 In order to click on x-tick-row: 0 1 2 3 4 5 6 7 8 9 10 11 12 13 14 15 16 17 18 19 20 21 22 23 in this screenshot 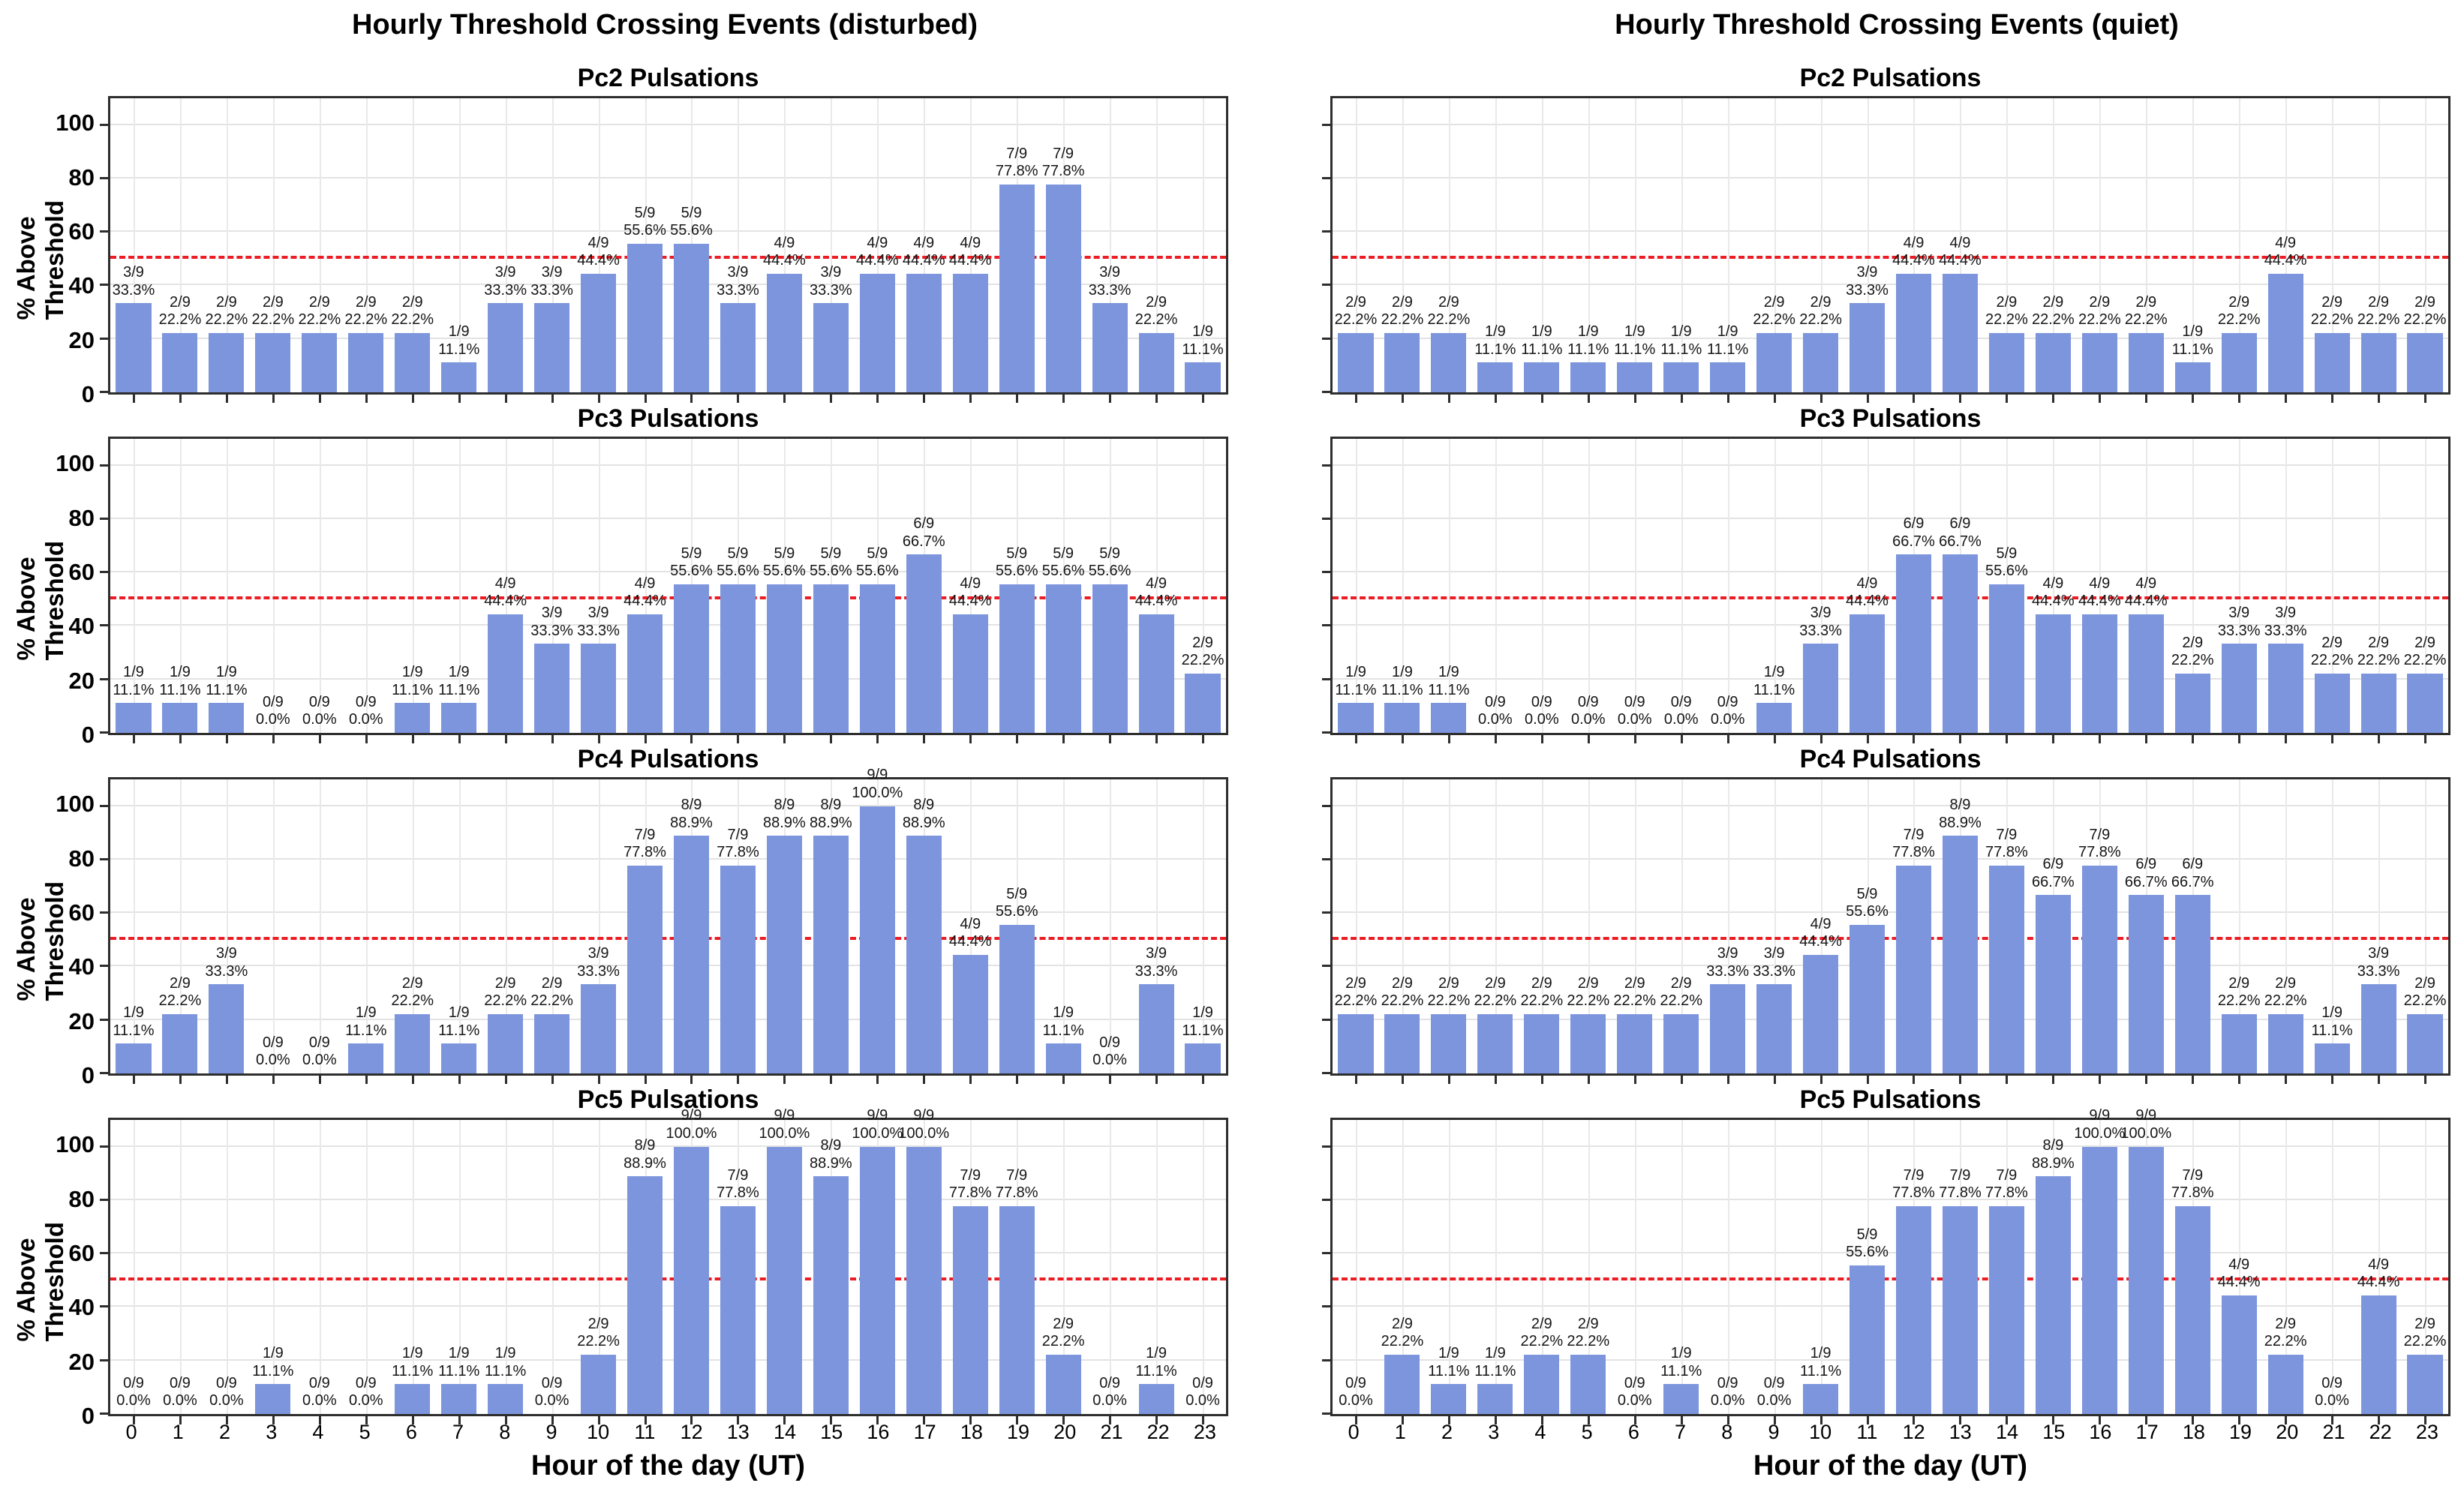, I will do `click(1890, 1431)`.